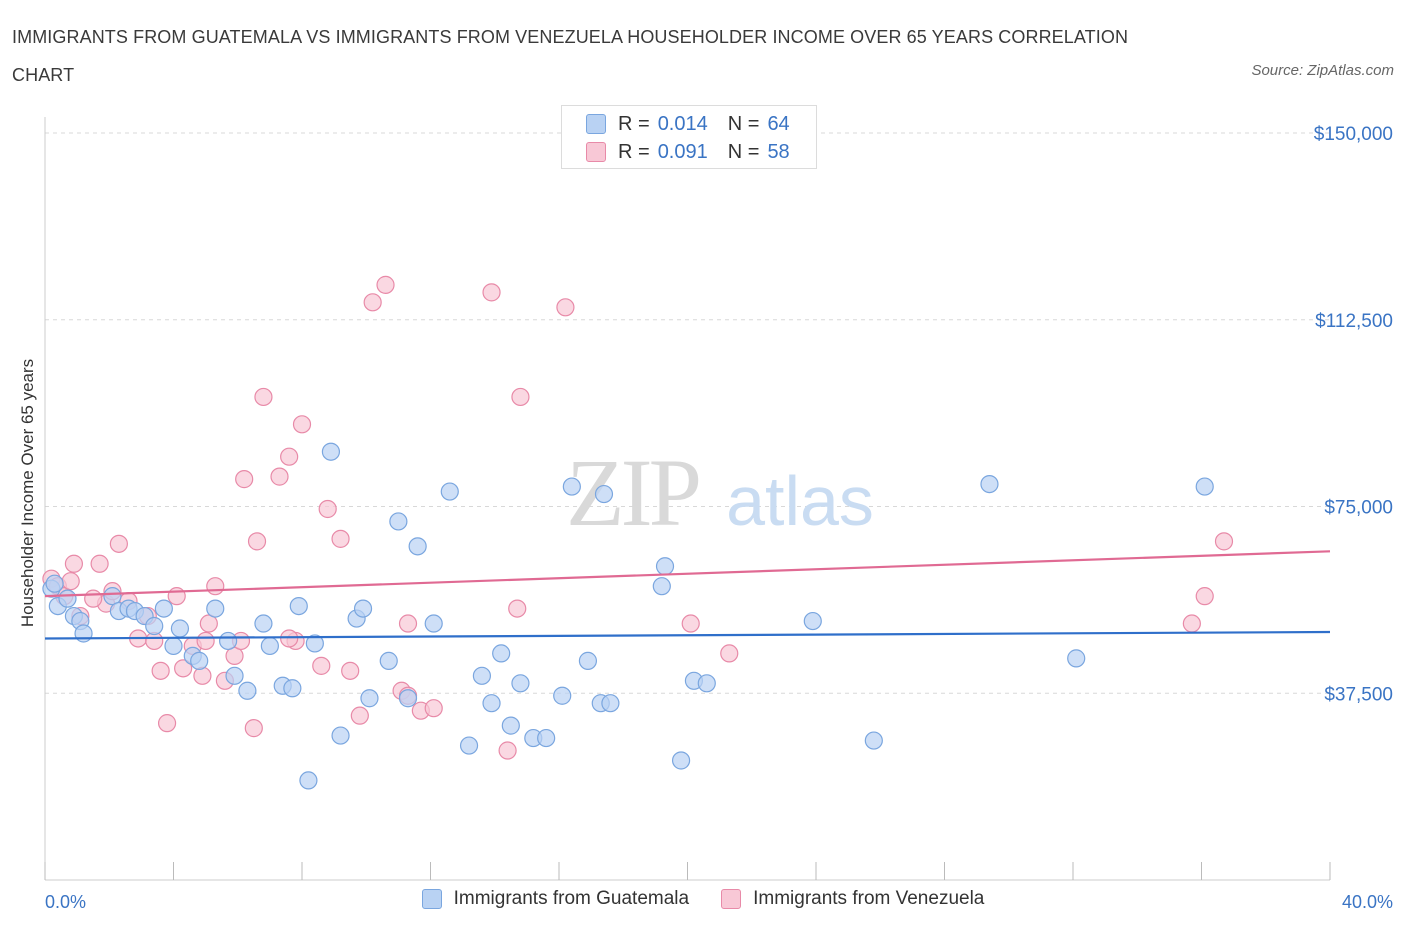 Image resolution: width=1406 pixels, height=930 pixels. I want to click on n-value: 64, so click(778, 123).